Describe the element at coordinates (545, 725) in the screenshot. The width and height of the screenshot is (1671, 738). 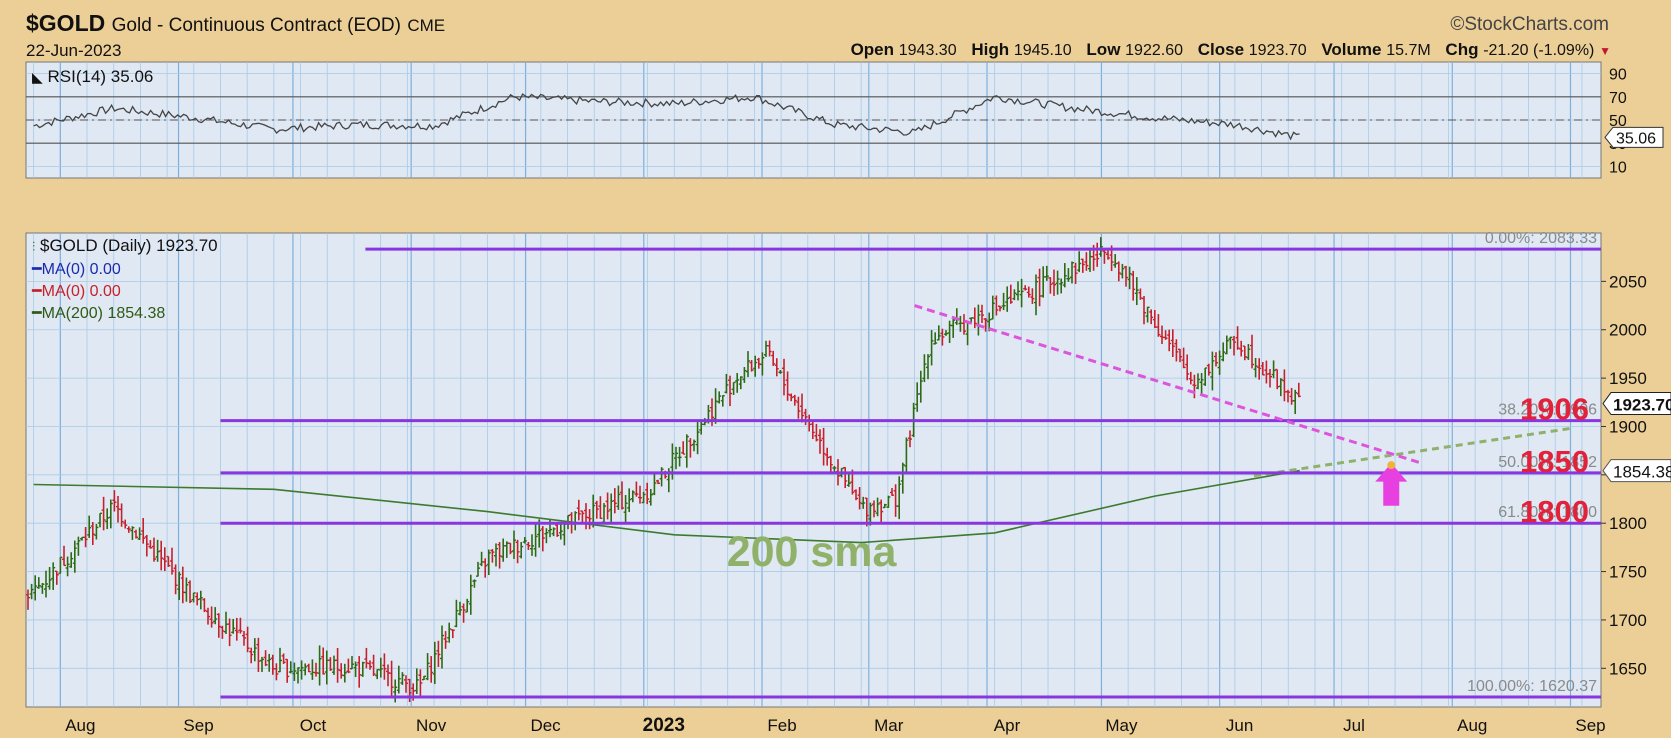
I see `x-tick-label: Dec` at that location.